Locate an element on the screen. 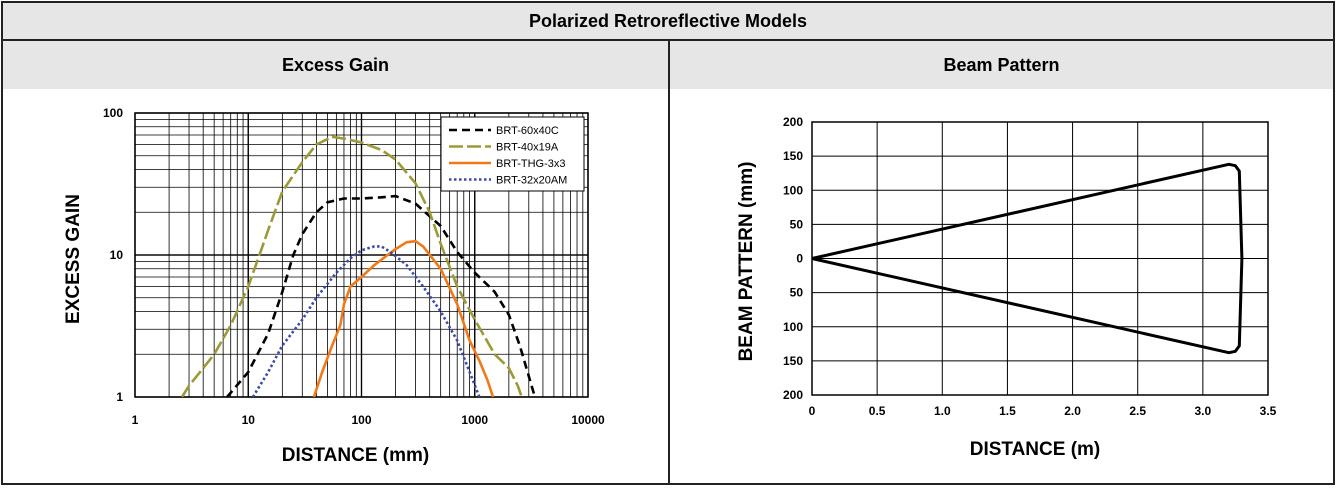 The image size is (1338, 488). y-tick-label: 1 is located at coordinates (119, 397).